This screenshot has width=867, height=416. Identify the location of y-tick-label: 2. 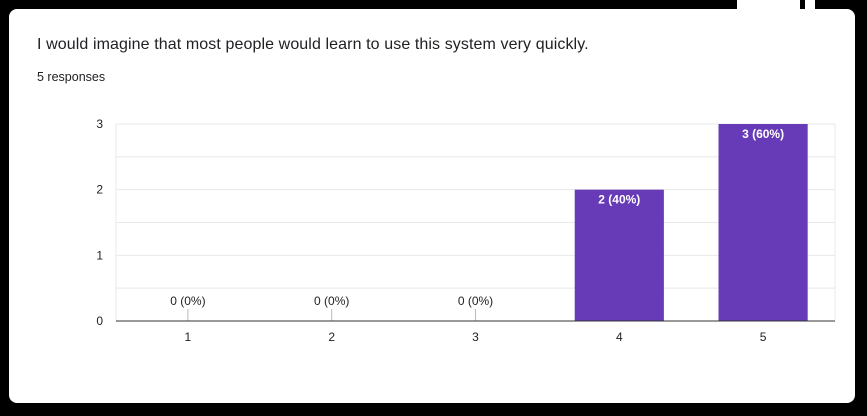
(99, 190).